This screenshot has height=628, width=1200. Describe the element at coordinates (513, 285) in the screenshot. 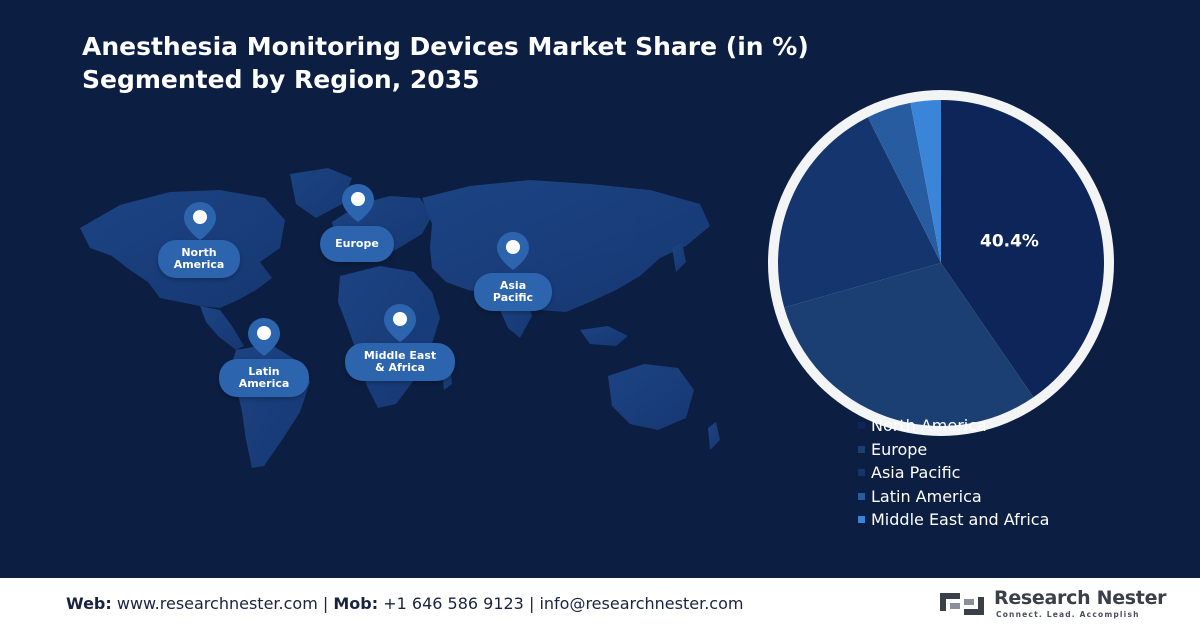

I see `region-label-line: Asia` at that location.